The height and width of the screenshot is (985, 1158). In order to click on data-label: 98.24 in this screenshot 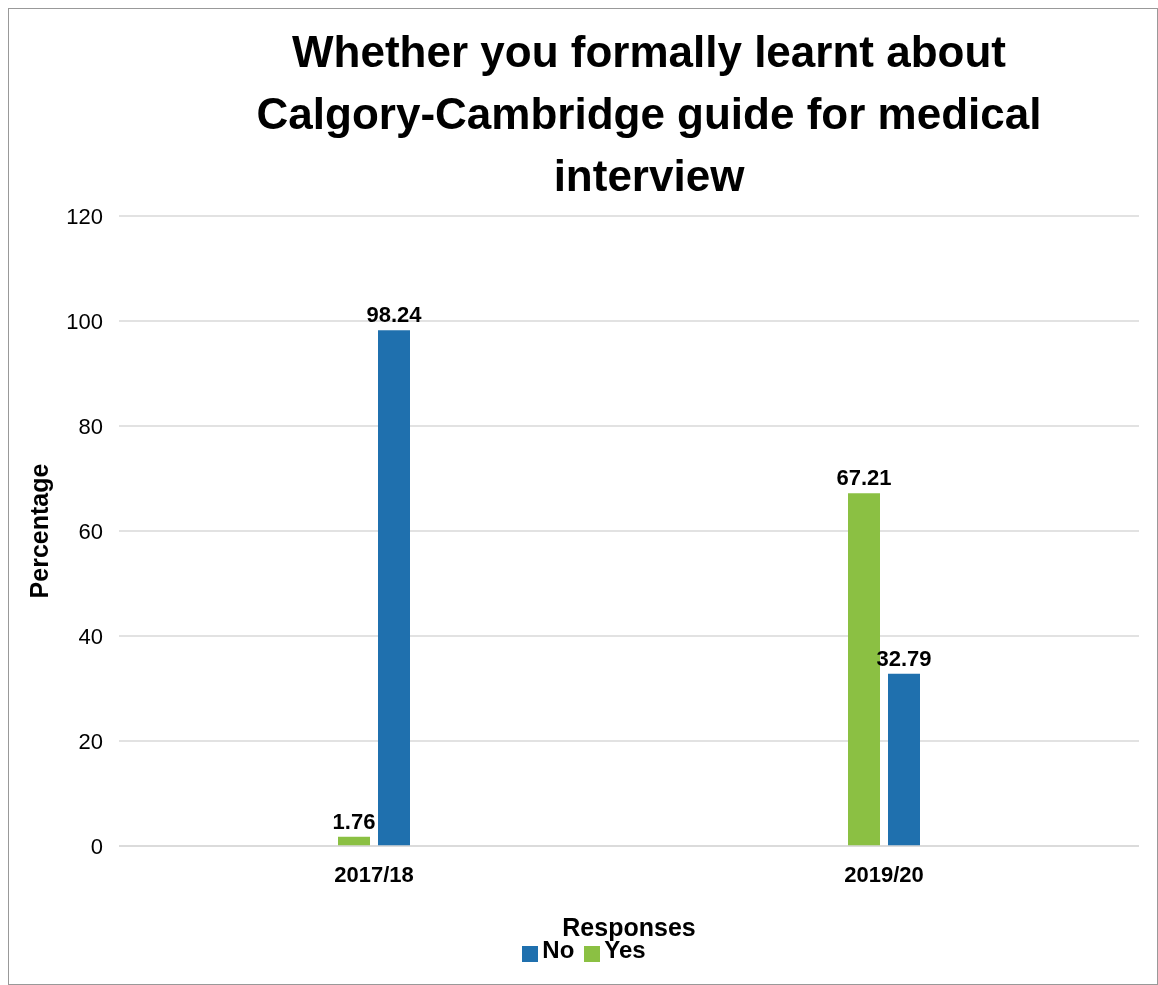, I will do `click(394, 315)`.